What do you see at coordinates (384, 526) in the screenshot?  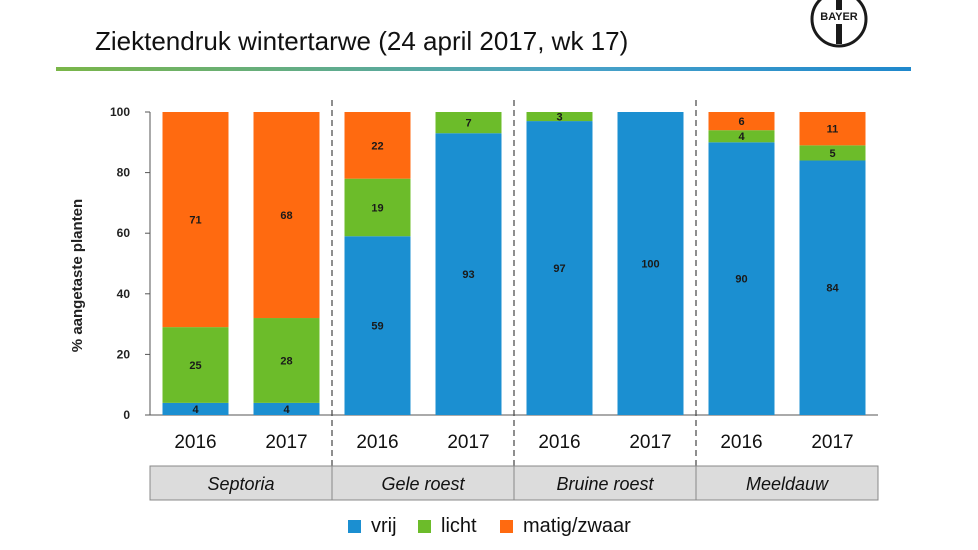 I see `legend-label-vrij: vrij` at bounding box center [384, 526].